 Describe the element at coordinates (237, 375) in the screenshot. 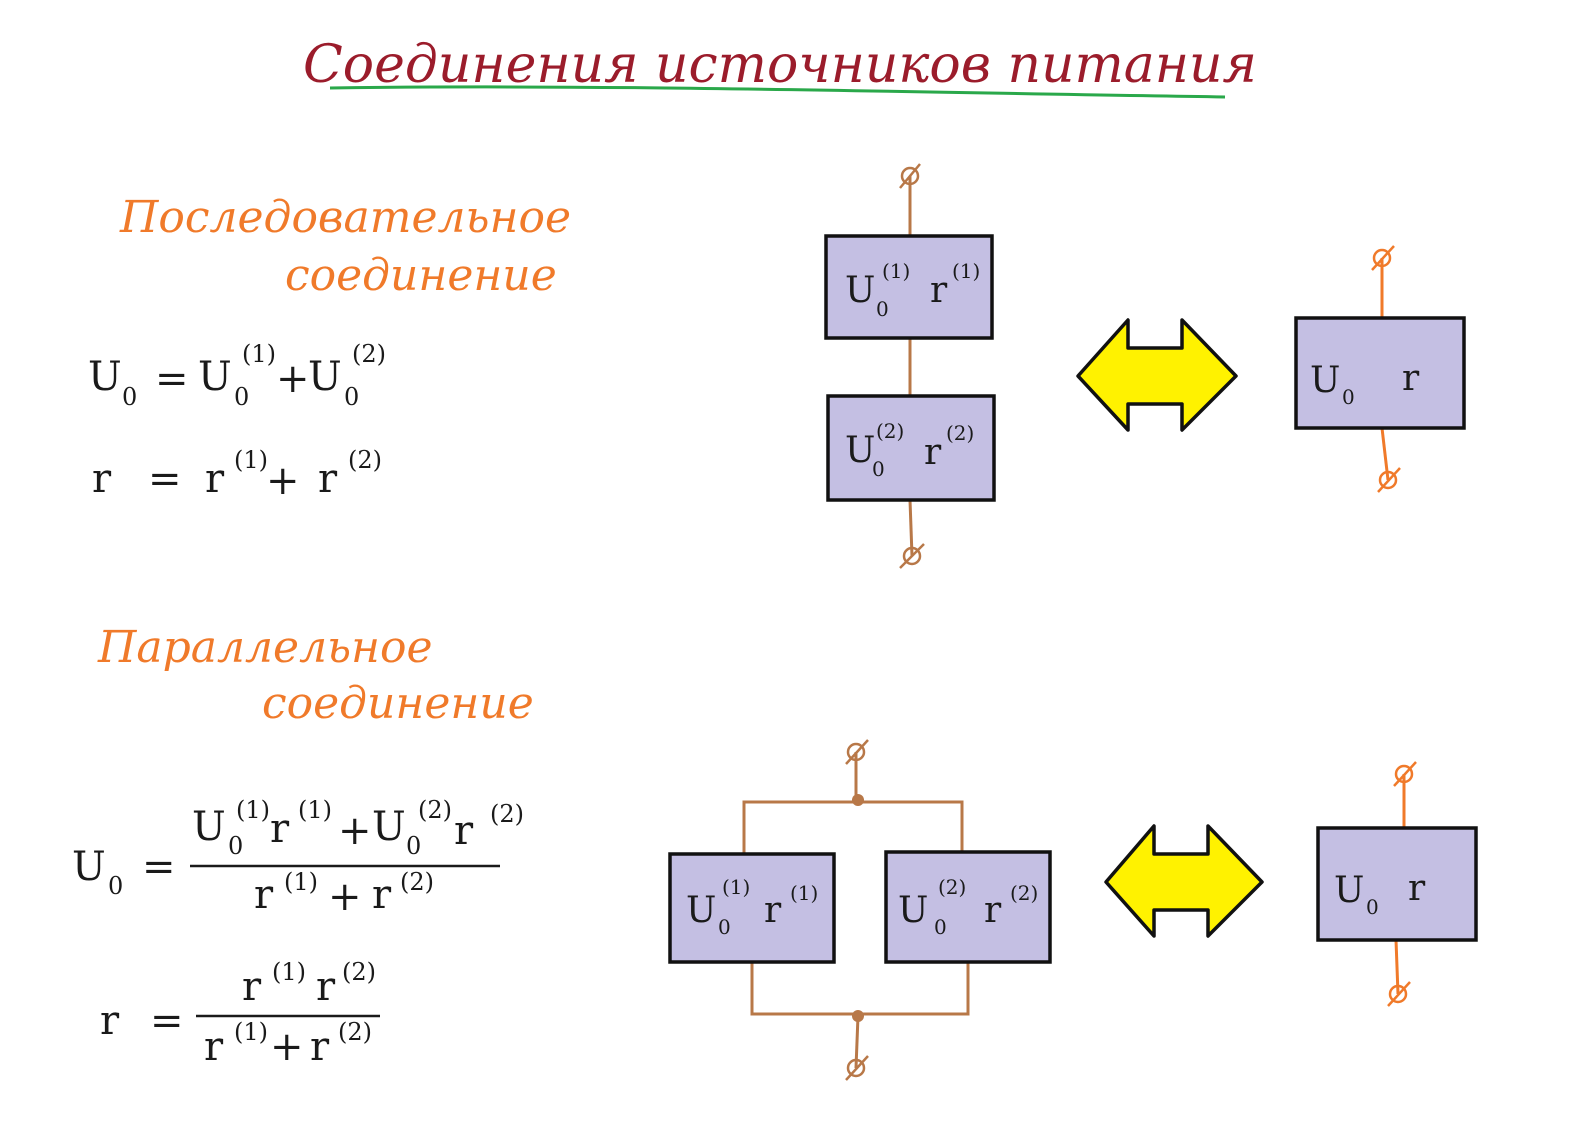

I see `series-formula-u: U 0 = U 0 (1) + U 0 (2)` at that location.